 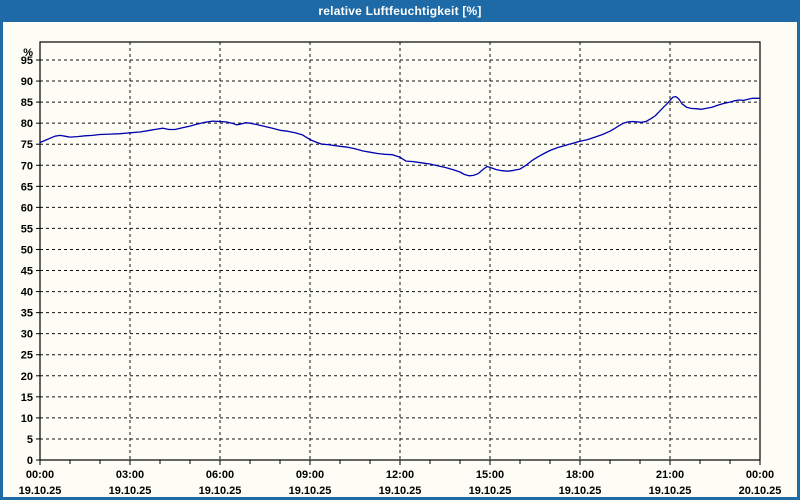 What do you see at coordinates (27, 166) in the screenshot?
I see `y-tick-label: 70` at bounding box center [27, 166].